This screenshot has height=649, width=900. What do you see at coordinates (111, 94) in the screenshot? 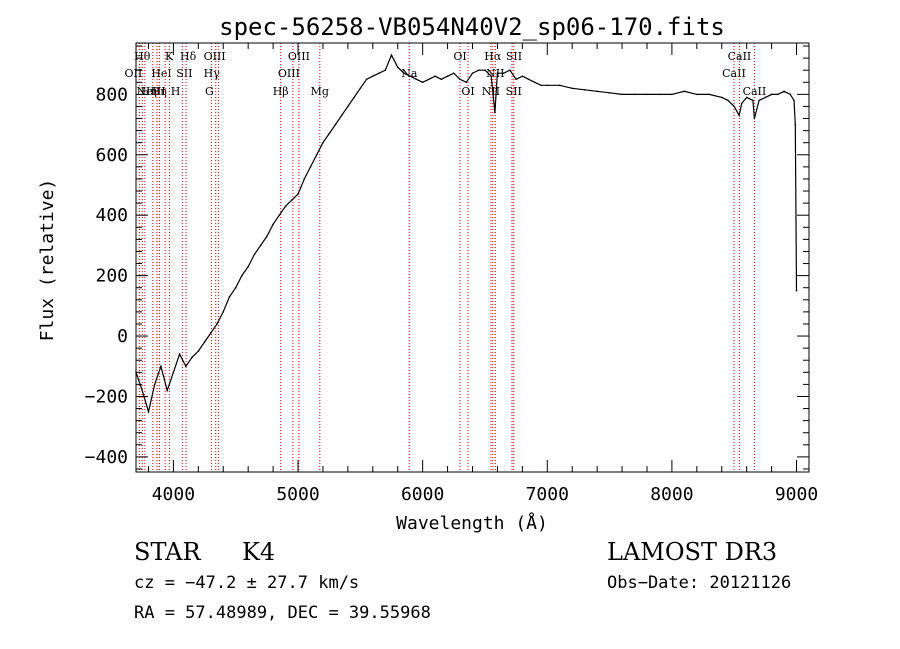
I see `y-tick-label: 800` at bounding box center [111, 94].